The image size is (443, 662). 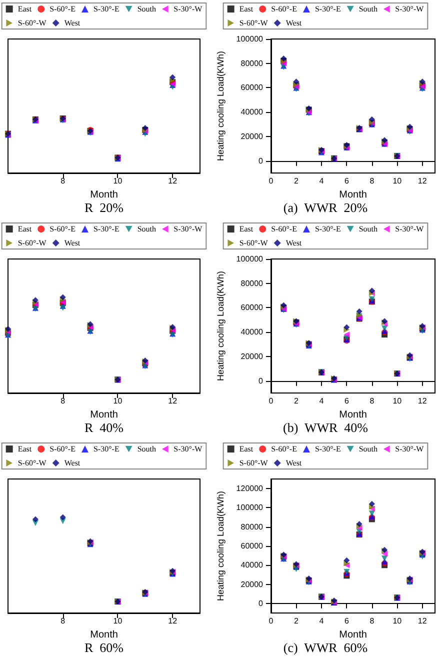 I want to click on text: (a) WWR 20%, so click(x=325, y=207).